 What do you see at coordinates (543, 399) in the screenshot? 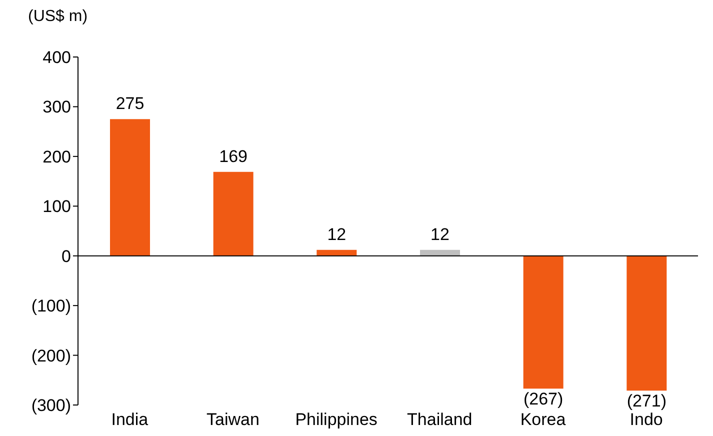
I see `data-label: (267)` at bounding box center [543, 399].